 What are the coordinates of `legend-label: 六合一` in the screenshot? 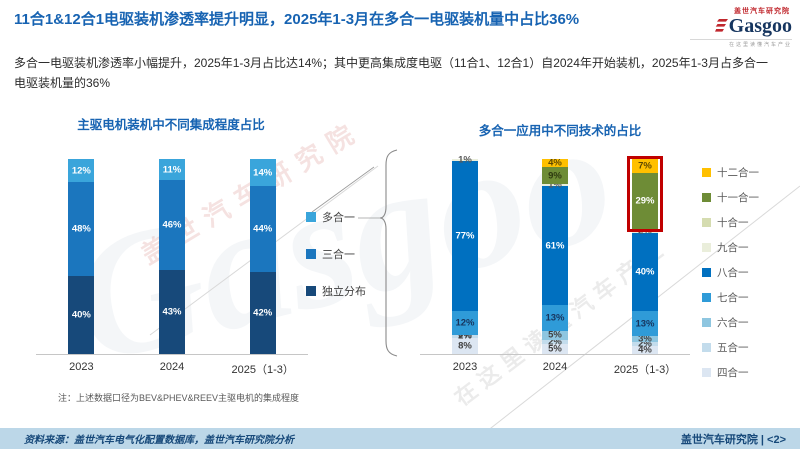 It's located at (733, 323).